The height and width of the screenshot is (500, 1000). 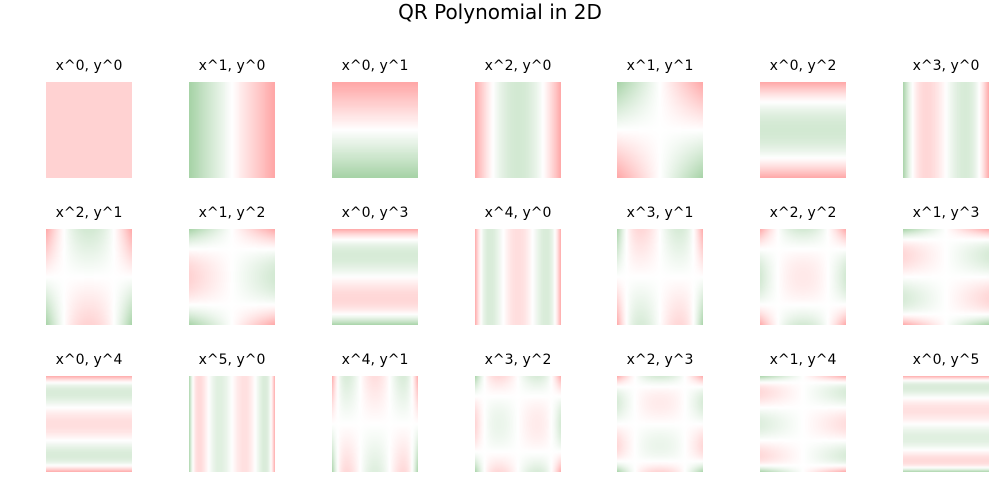 I want to click on subplot-panel: x^0, y^5, so click(x=946, y=411).